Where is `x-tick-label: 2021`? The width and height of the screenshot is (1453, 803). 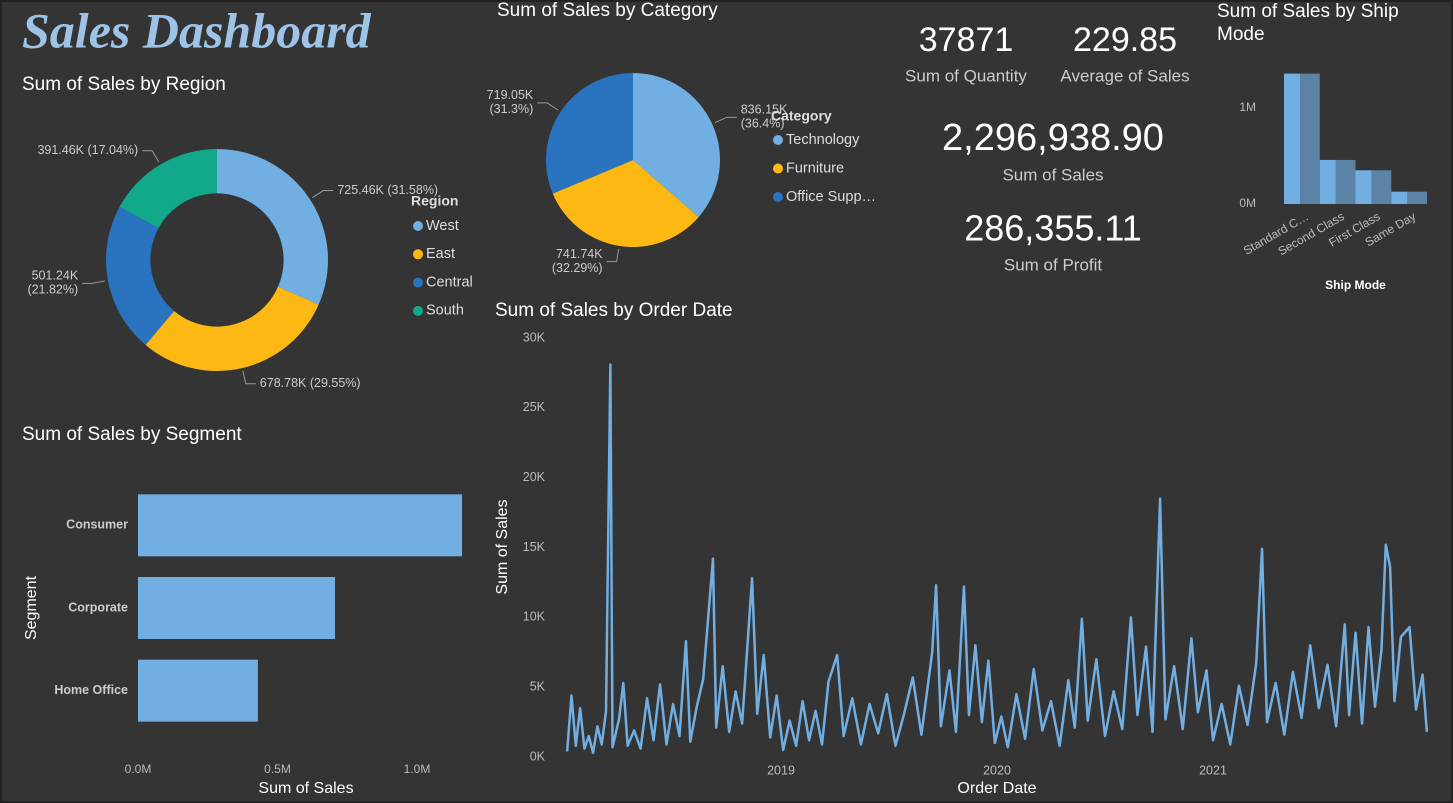
x-tick-label: 2021 is located at coordinates (1213, 770).